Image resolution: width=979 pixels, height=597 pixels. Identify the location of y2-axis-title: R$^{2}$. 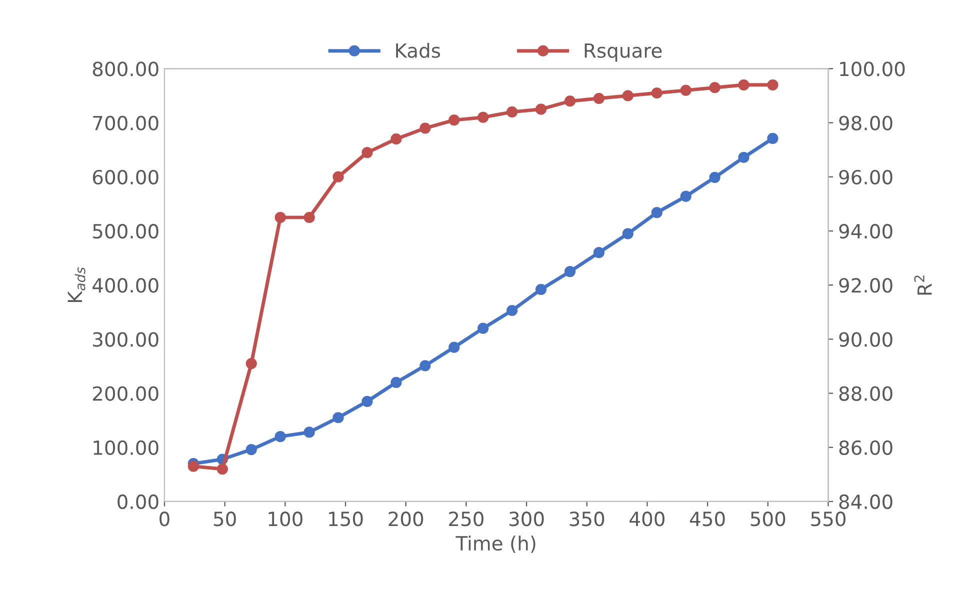
(923, 285).